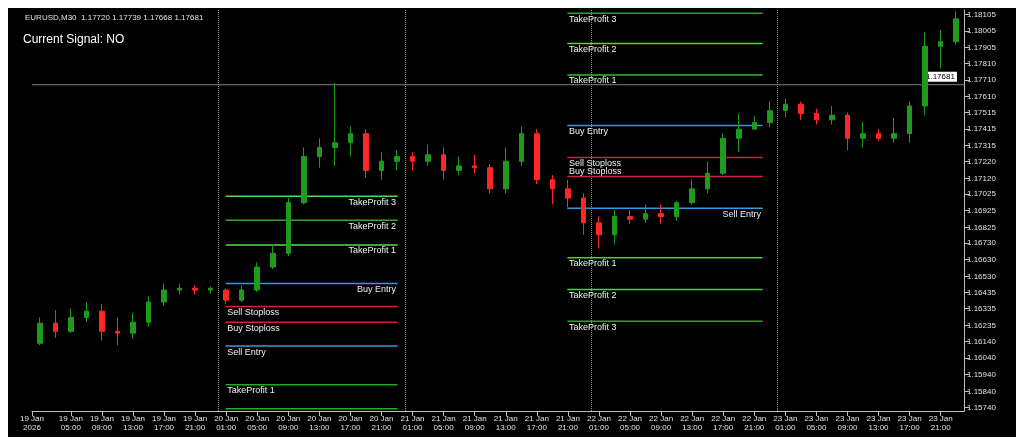  Describe the element at coordinates (982, 47) in the screenshot. I see `y-tick-label: 1.17905` at that location.